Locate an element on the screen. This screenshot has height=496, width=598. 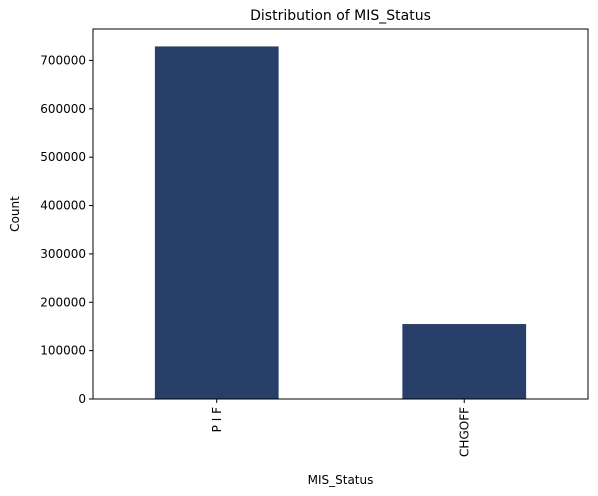
x-axis-label: MIS_Status is located at coordinates (341, 480).